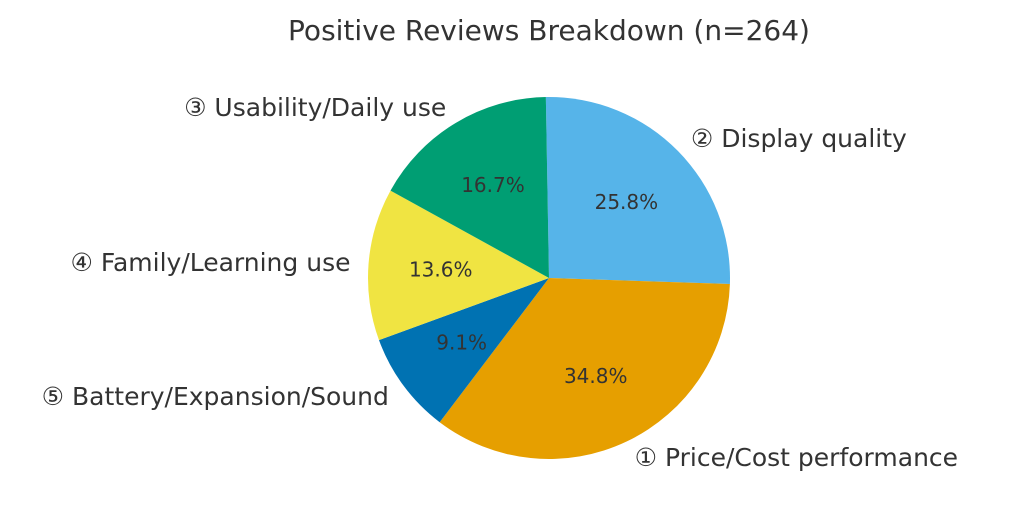 The image size is (1024, 520). I want to click on slice-category-label: ④ Family/Learning use, so click(211, 262).